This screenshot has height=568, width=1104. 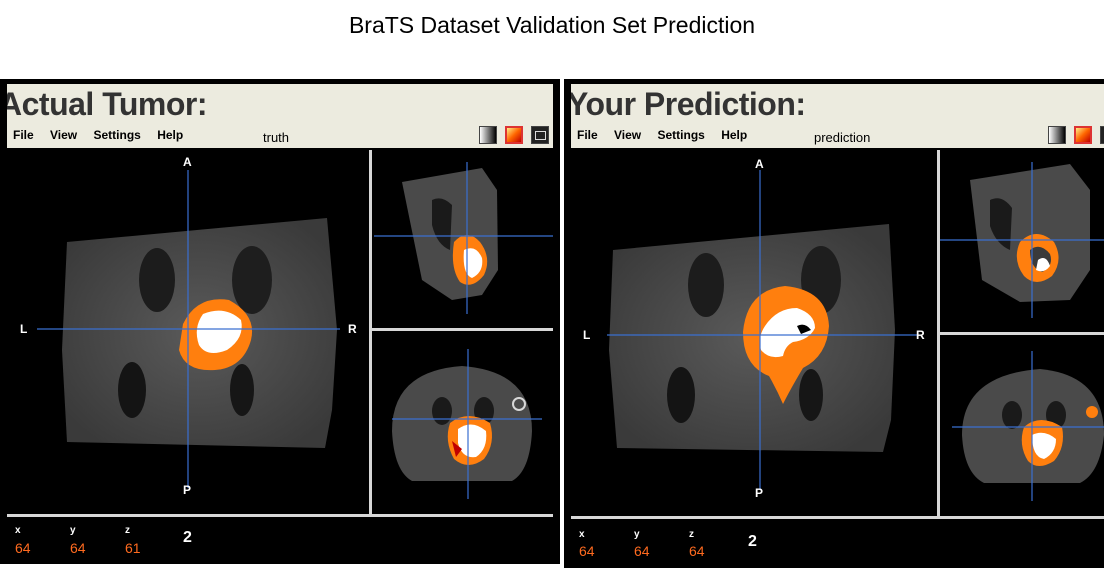 I want to click on coord-z-value: 61, so click(x=133, y=548).